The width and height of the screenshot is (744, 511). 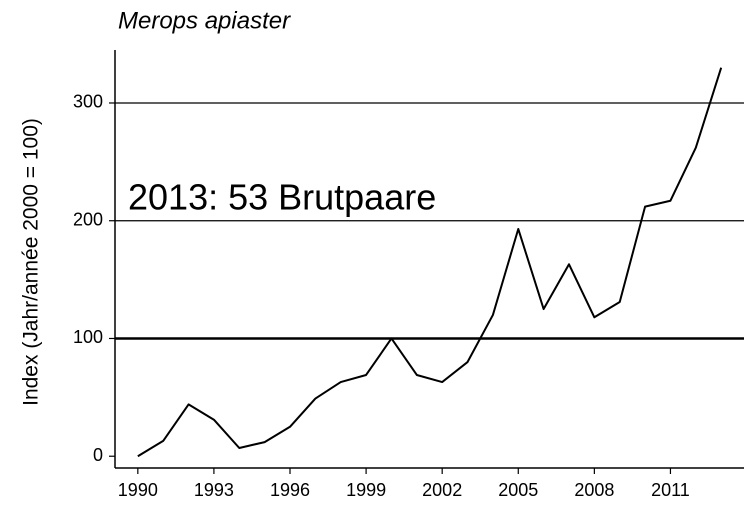 What do you see at coordinates (138, 490) in the screenshot?
I see `x-tick-label: 1990` at bounding box center [138, 490].